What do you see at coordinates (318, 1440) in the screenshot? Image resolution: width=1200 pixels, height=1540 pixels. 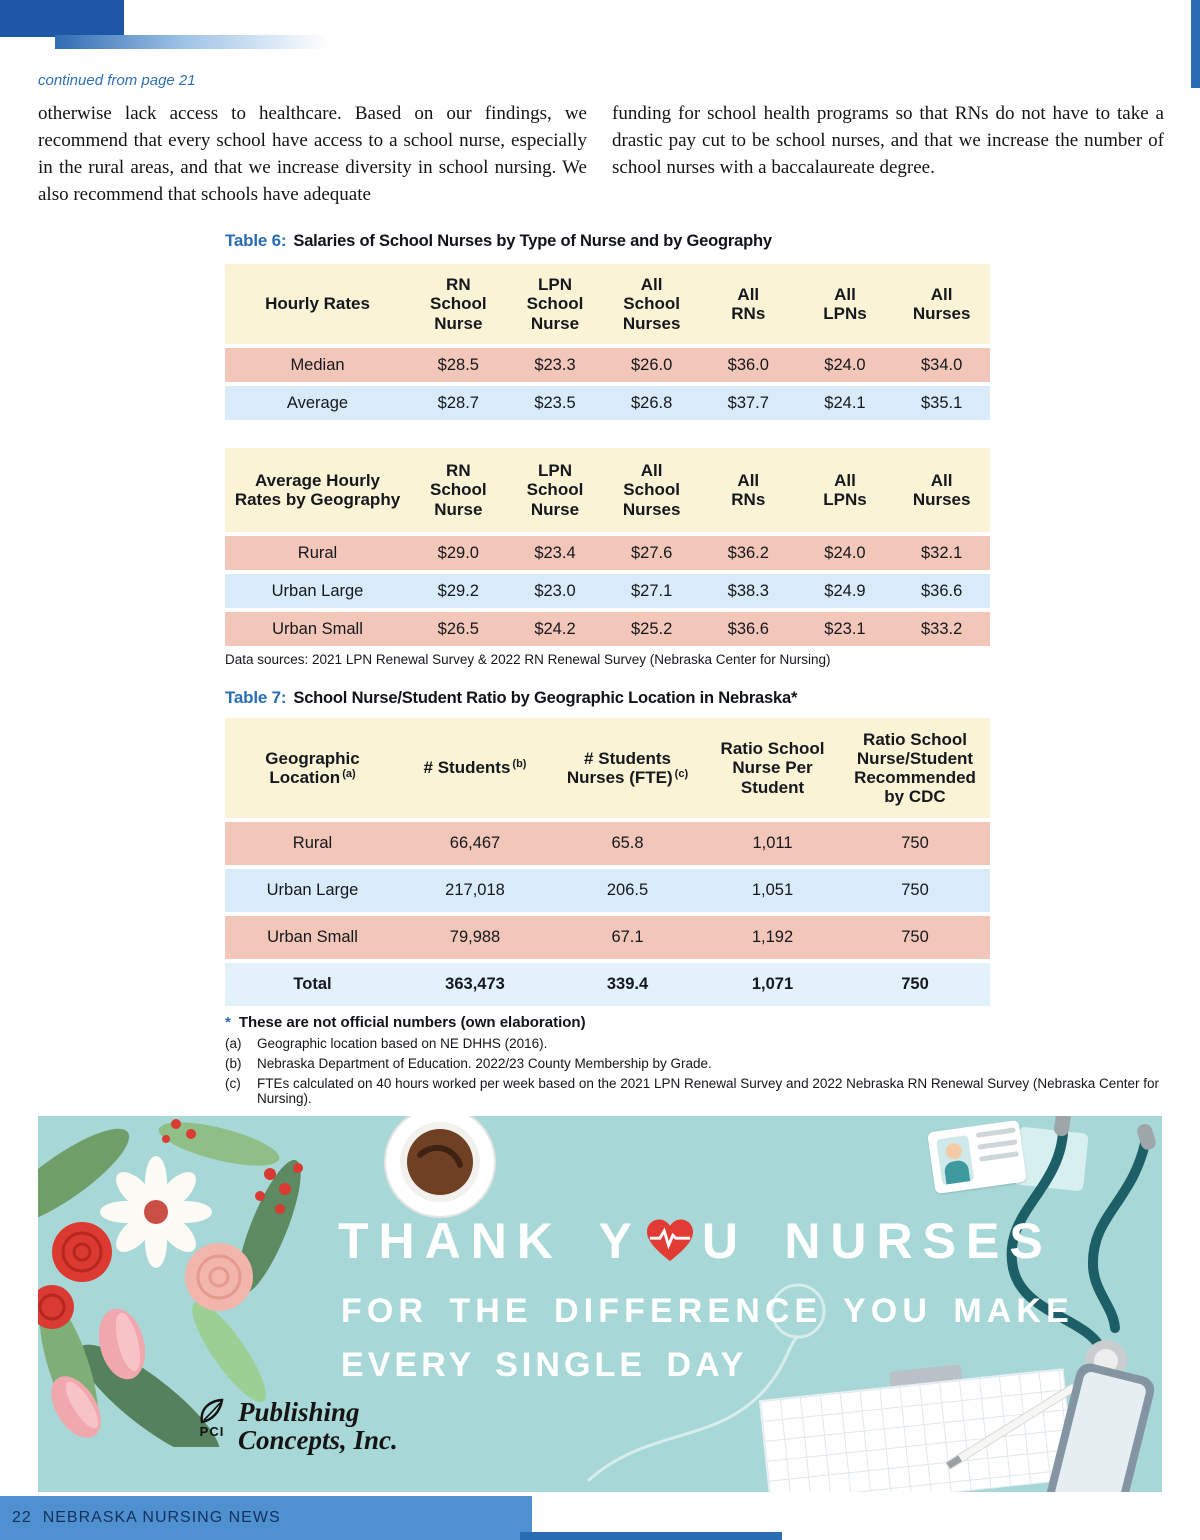 I see `publisher-name-bottom: Concepts, Inc.` at bounding box center [318, 1440].